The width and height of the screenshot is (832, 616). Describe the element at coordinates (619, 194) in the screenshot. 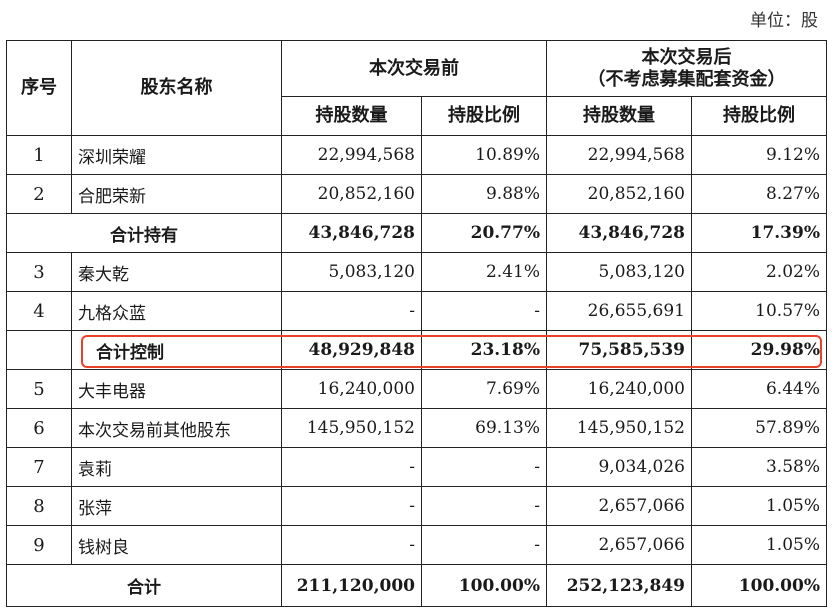

I see `cell-after-shares: 20,852,160` at that location.